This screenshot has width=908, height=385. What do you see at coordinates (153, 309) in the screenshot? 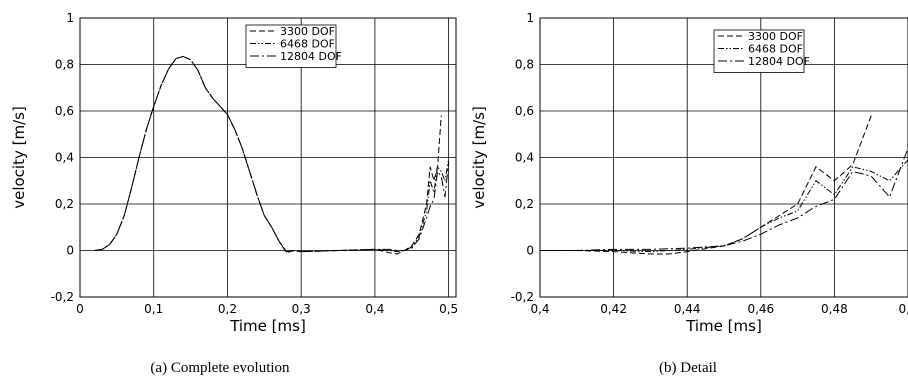
I see `x-tick-label: 0,1` at bounding box center [153, 309].